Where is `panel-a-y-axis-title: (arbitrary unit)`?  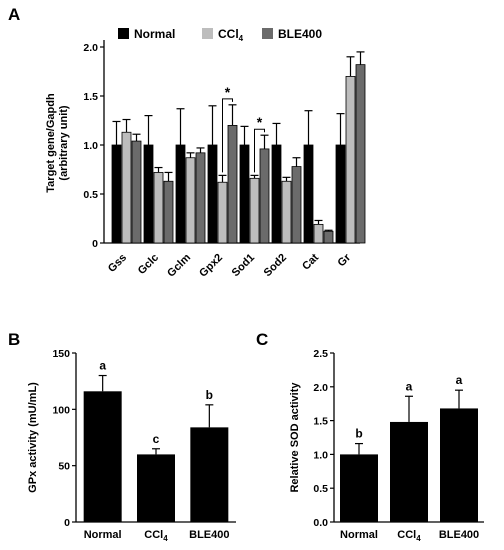
panel-a-y-axis-title: (arbitrary unit) is located at coordinates (64, 143).